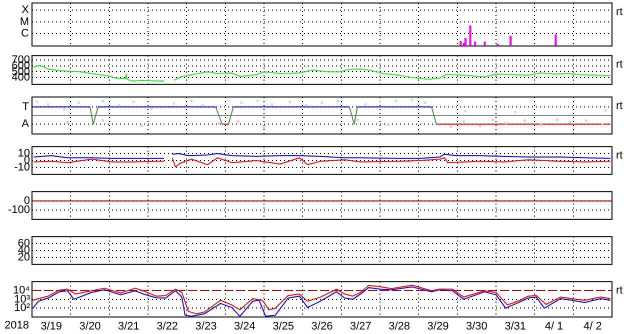 Image resolution: width=633 pixels, height=334 pixels. Describe the element at coordinates (19, 210) in the screenshot. I see `y-tick-label: -100` at that location.